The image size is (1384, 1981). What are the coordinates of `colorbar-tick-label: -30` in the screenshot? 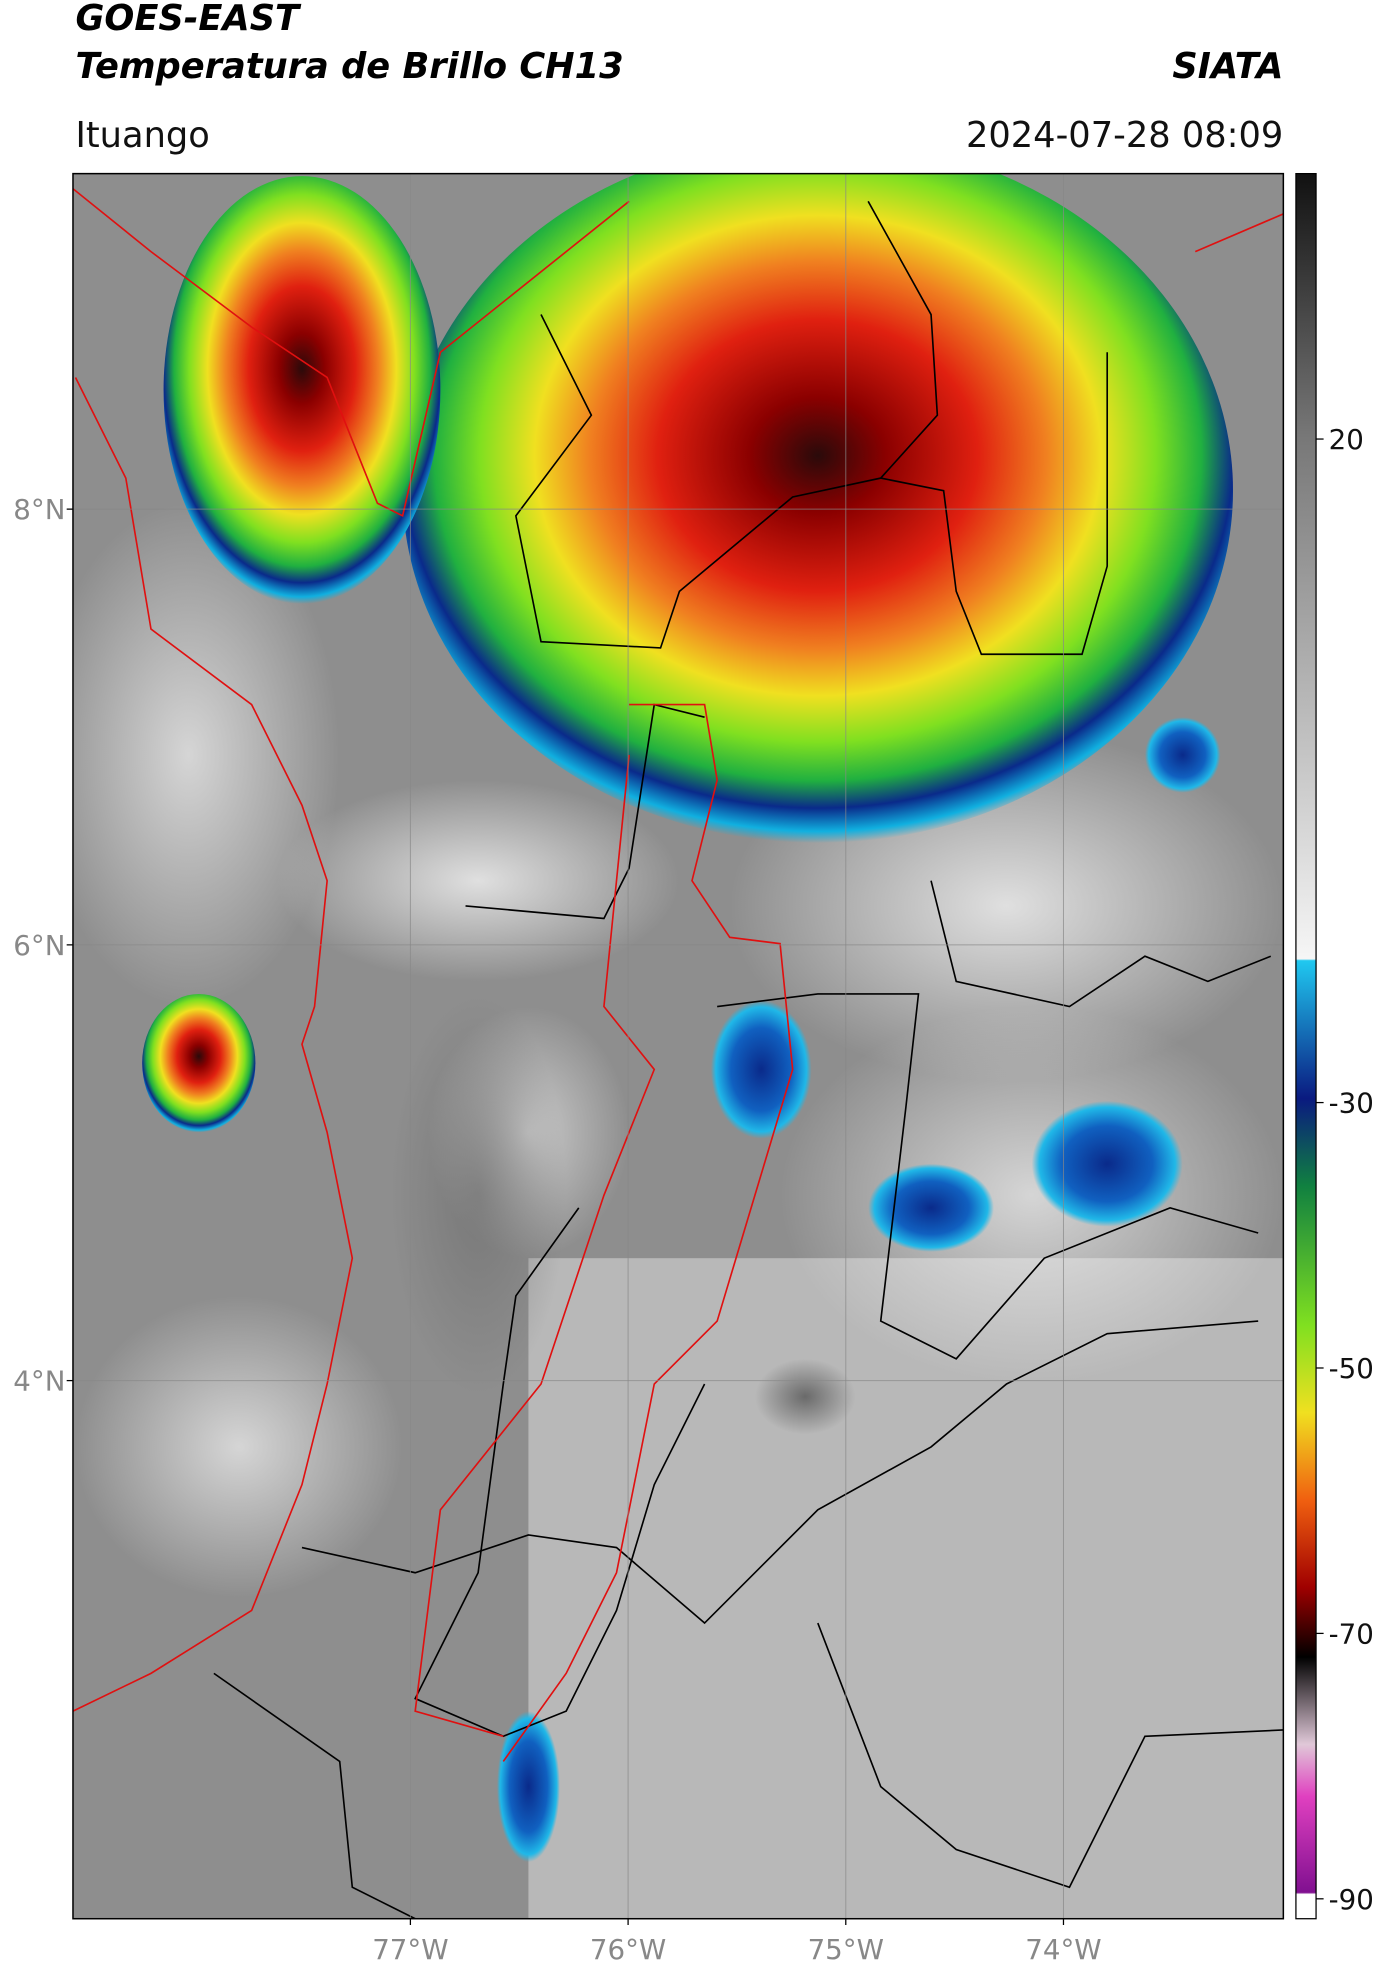 It's located at (1351, 1103).